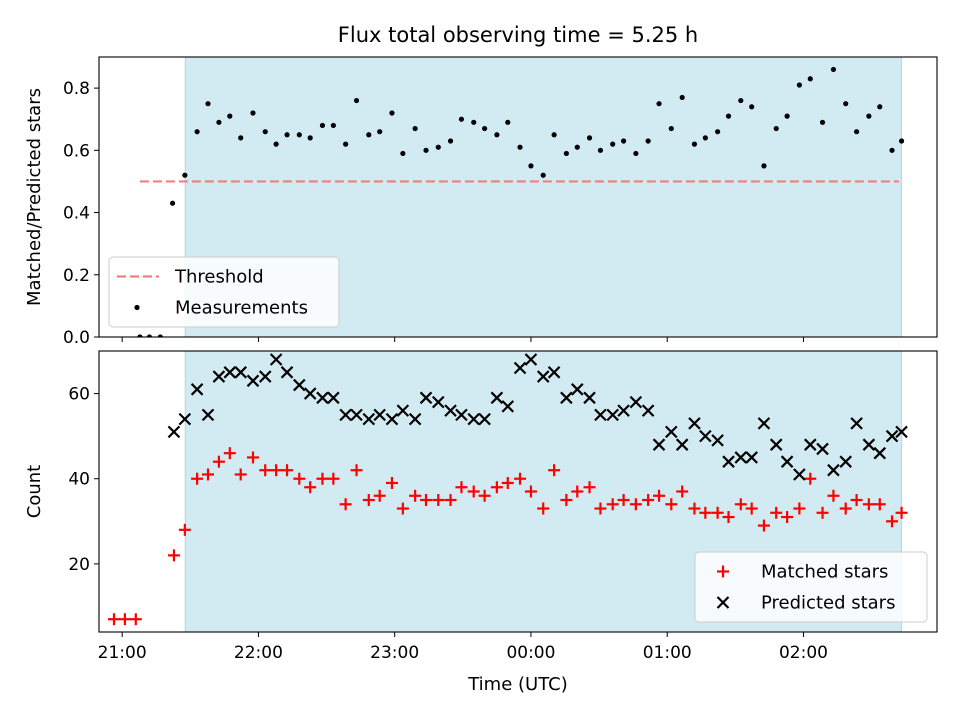 Image resolution: width=960 pixels, height=724 pixels. I want to click on counts-series-1-point-37-b, so click(600, 415).